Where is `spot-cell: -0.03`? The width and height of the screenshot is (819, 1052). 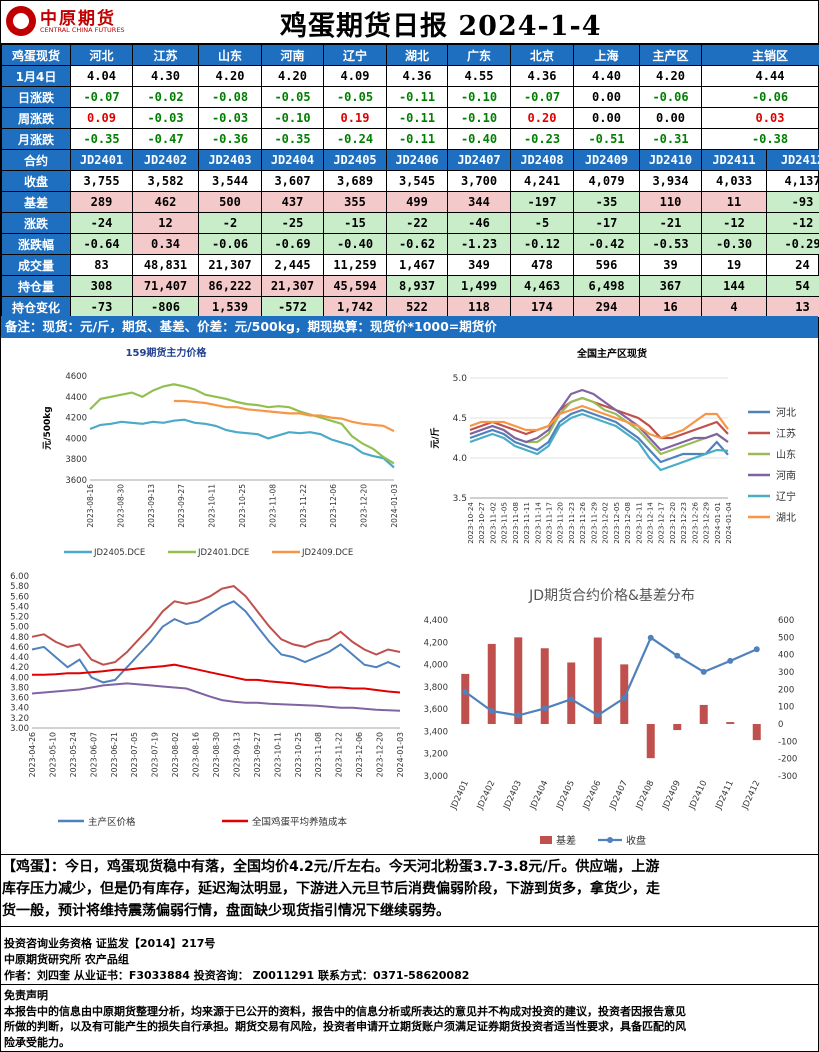
spot-cell: -0.03 is located at coordinates (165, 118).